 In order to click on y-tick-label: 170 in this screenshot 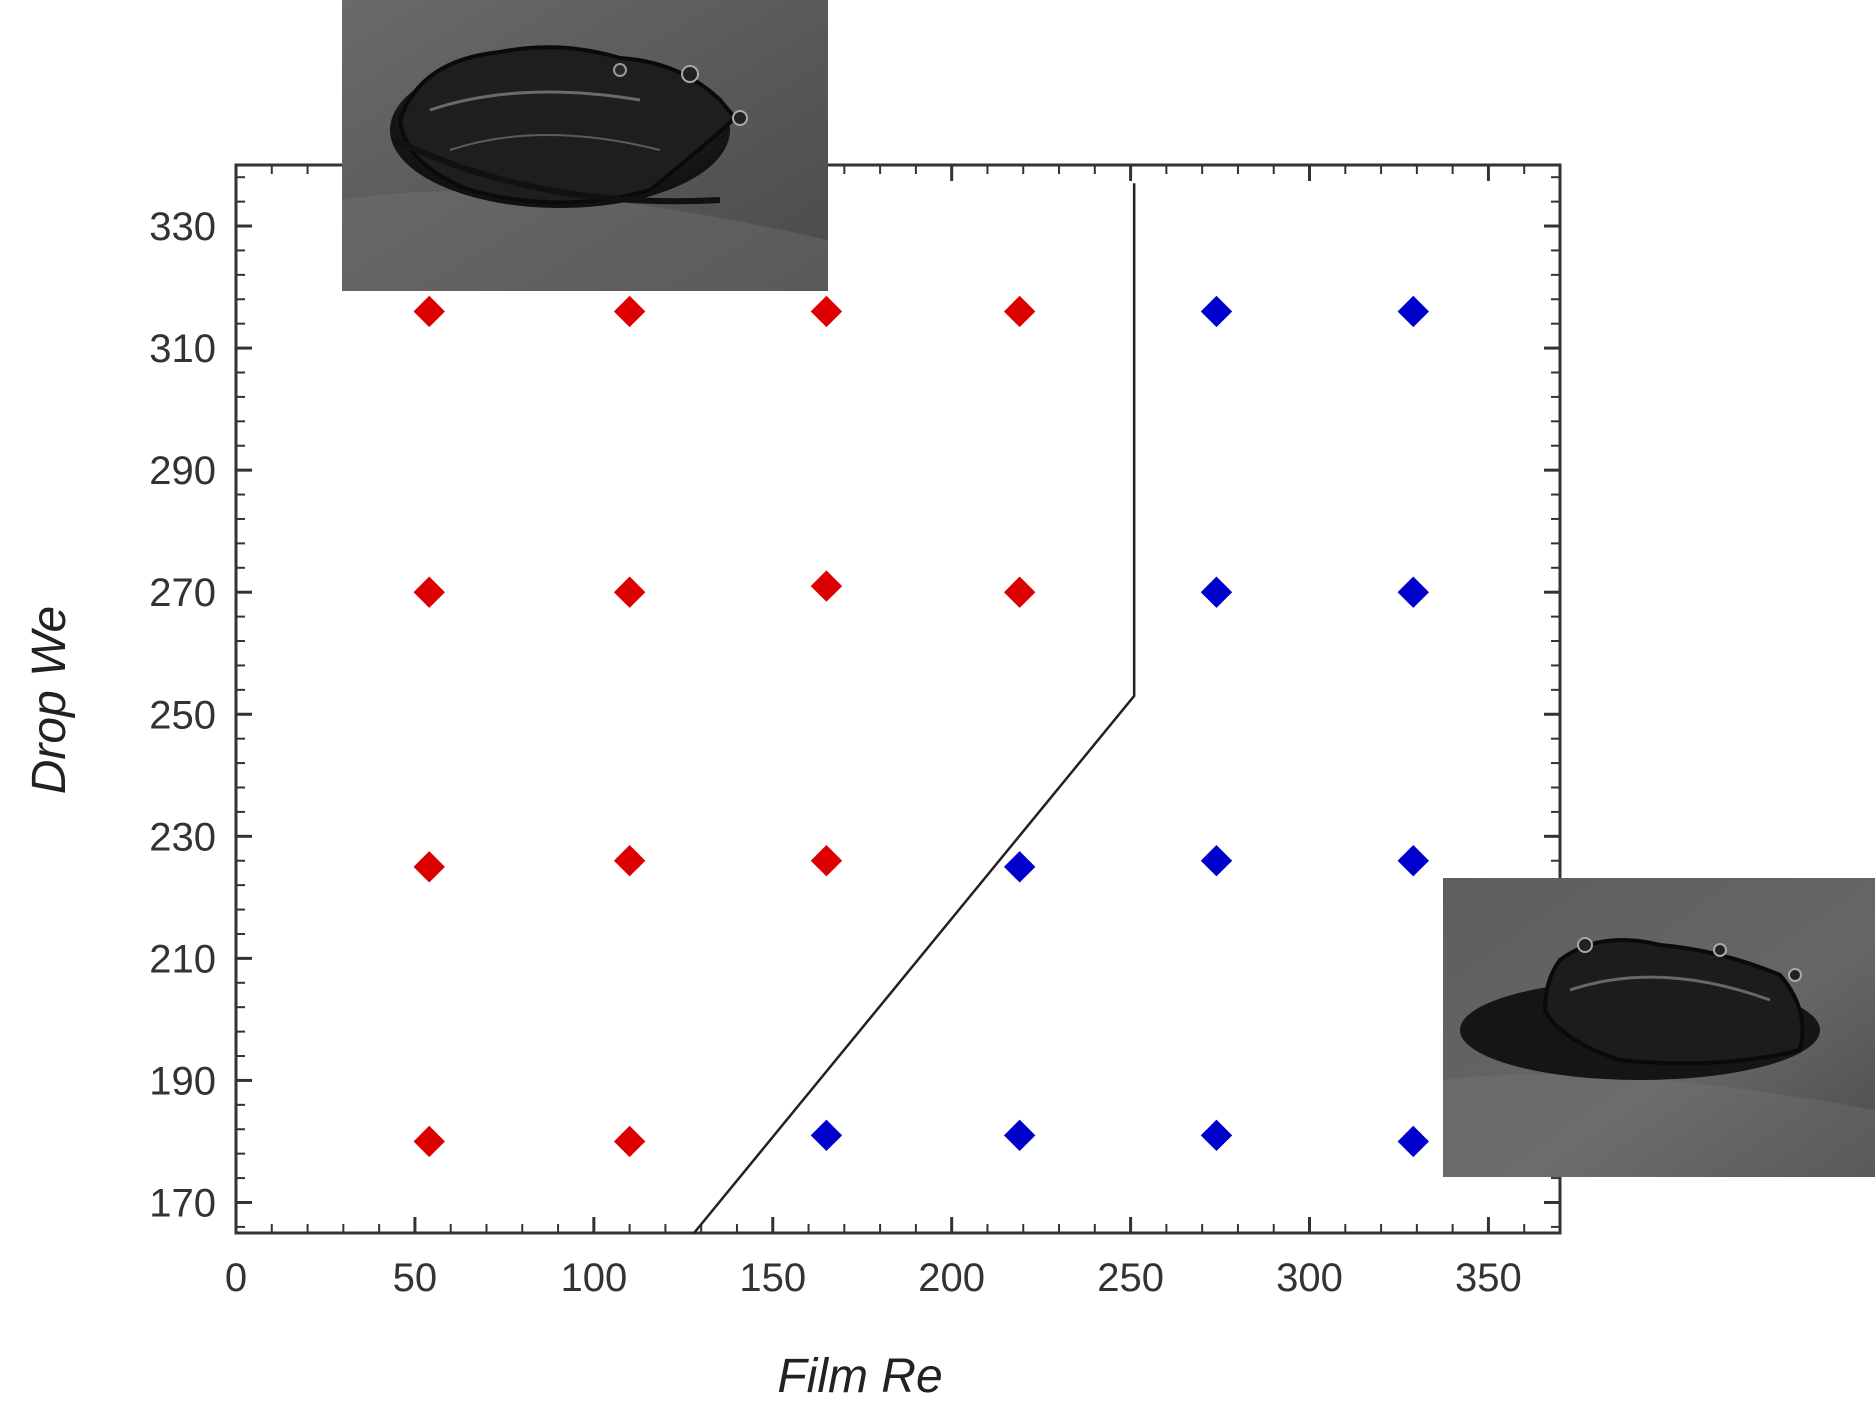, I will do `click(182, 1203)`.